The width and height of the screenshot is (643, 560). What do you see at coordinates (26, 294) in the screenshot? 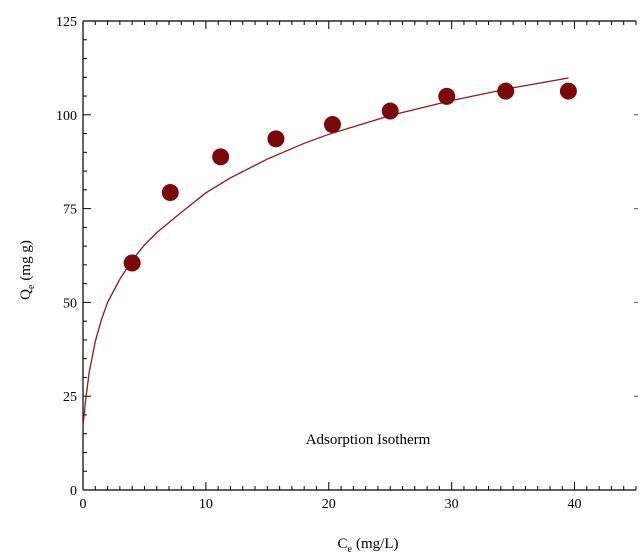
I see `y-axis-label-main: Q` at bounding box center [26, 294].